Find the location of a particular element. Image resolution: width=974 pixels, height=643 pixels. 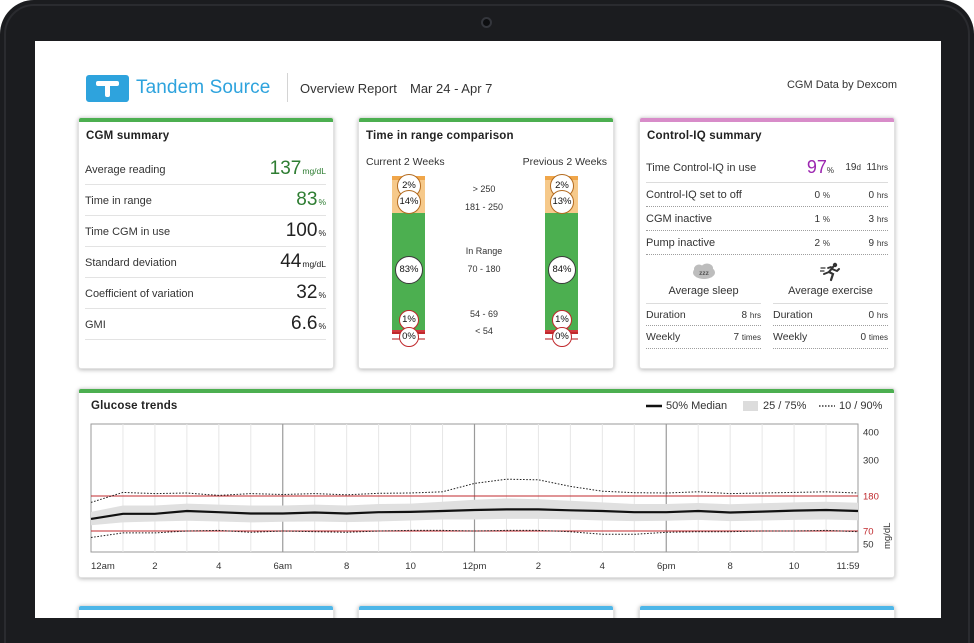

y-tick-label: 180 is located at coordinates (871, 497).